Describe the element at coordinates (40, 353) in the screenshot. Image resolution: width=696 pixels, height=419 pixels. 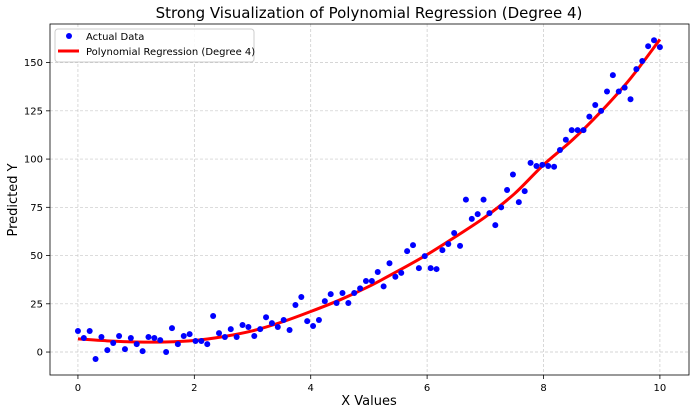
I see `y-tick-label: 0` at that location.